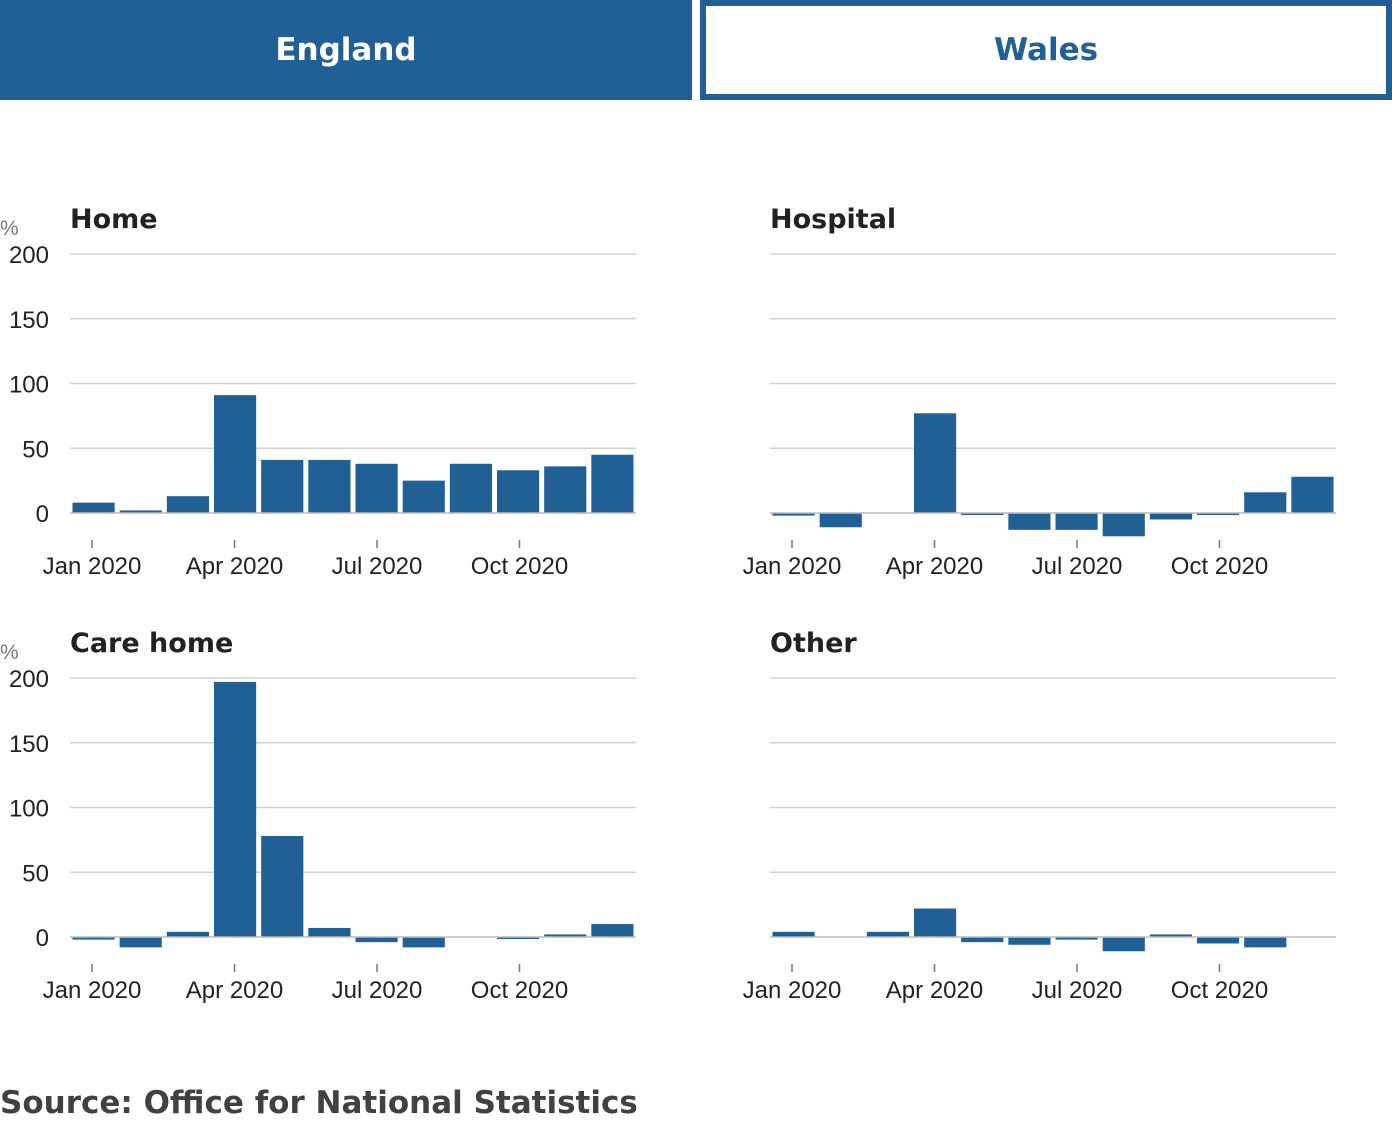 Image resolution: width=1392 pixels, height=1121 pixels. What do you see at coordinates (114, 219) in the screenshot?
I see `chart-title: Home` at bounding box center [114, 219].